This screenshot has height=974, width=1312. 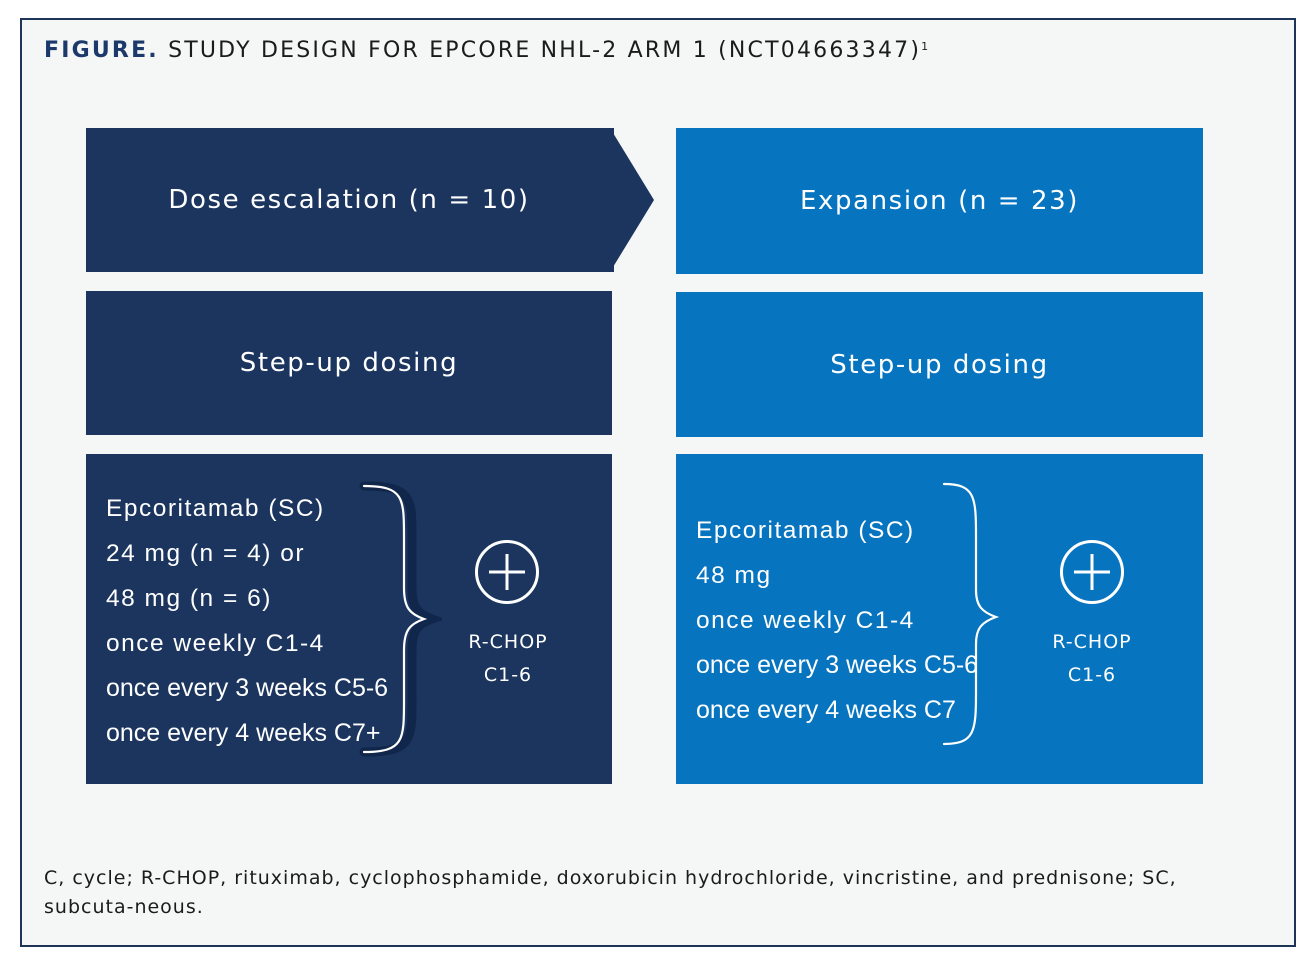 I want to click on left-brace-icon, so click(x=400, y=619).